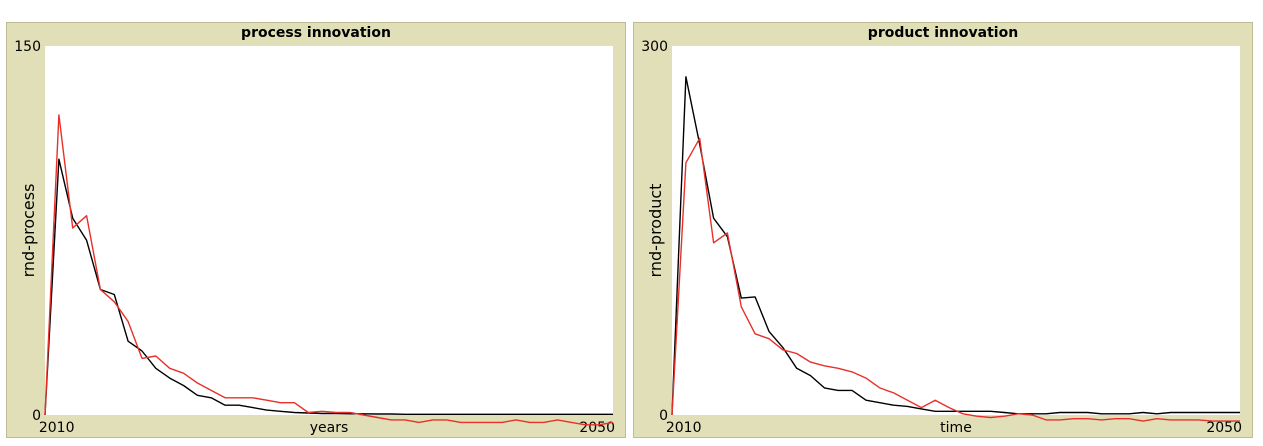 The image size is (1263, 446). I want to click on x-axis-label: years, so click(329, 428).